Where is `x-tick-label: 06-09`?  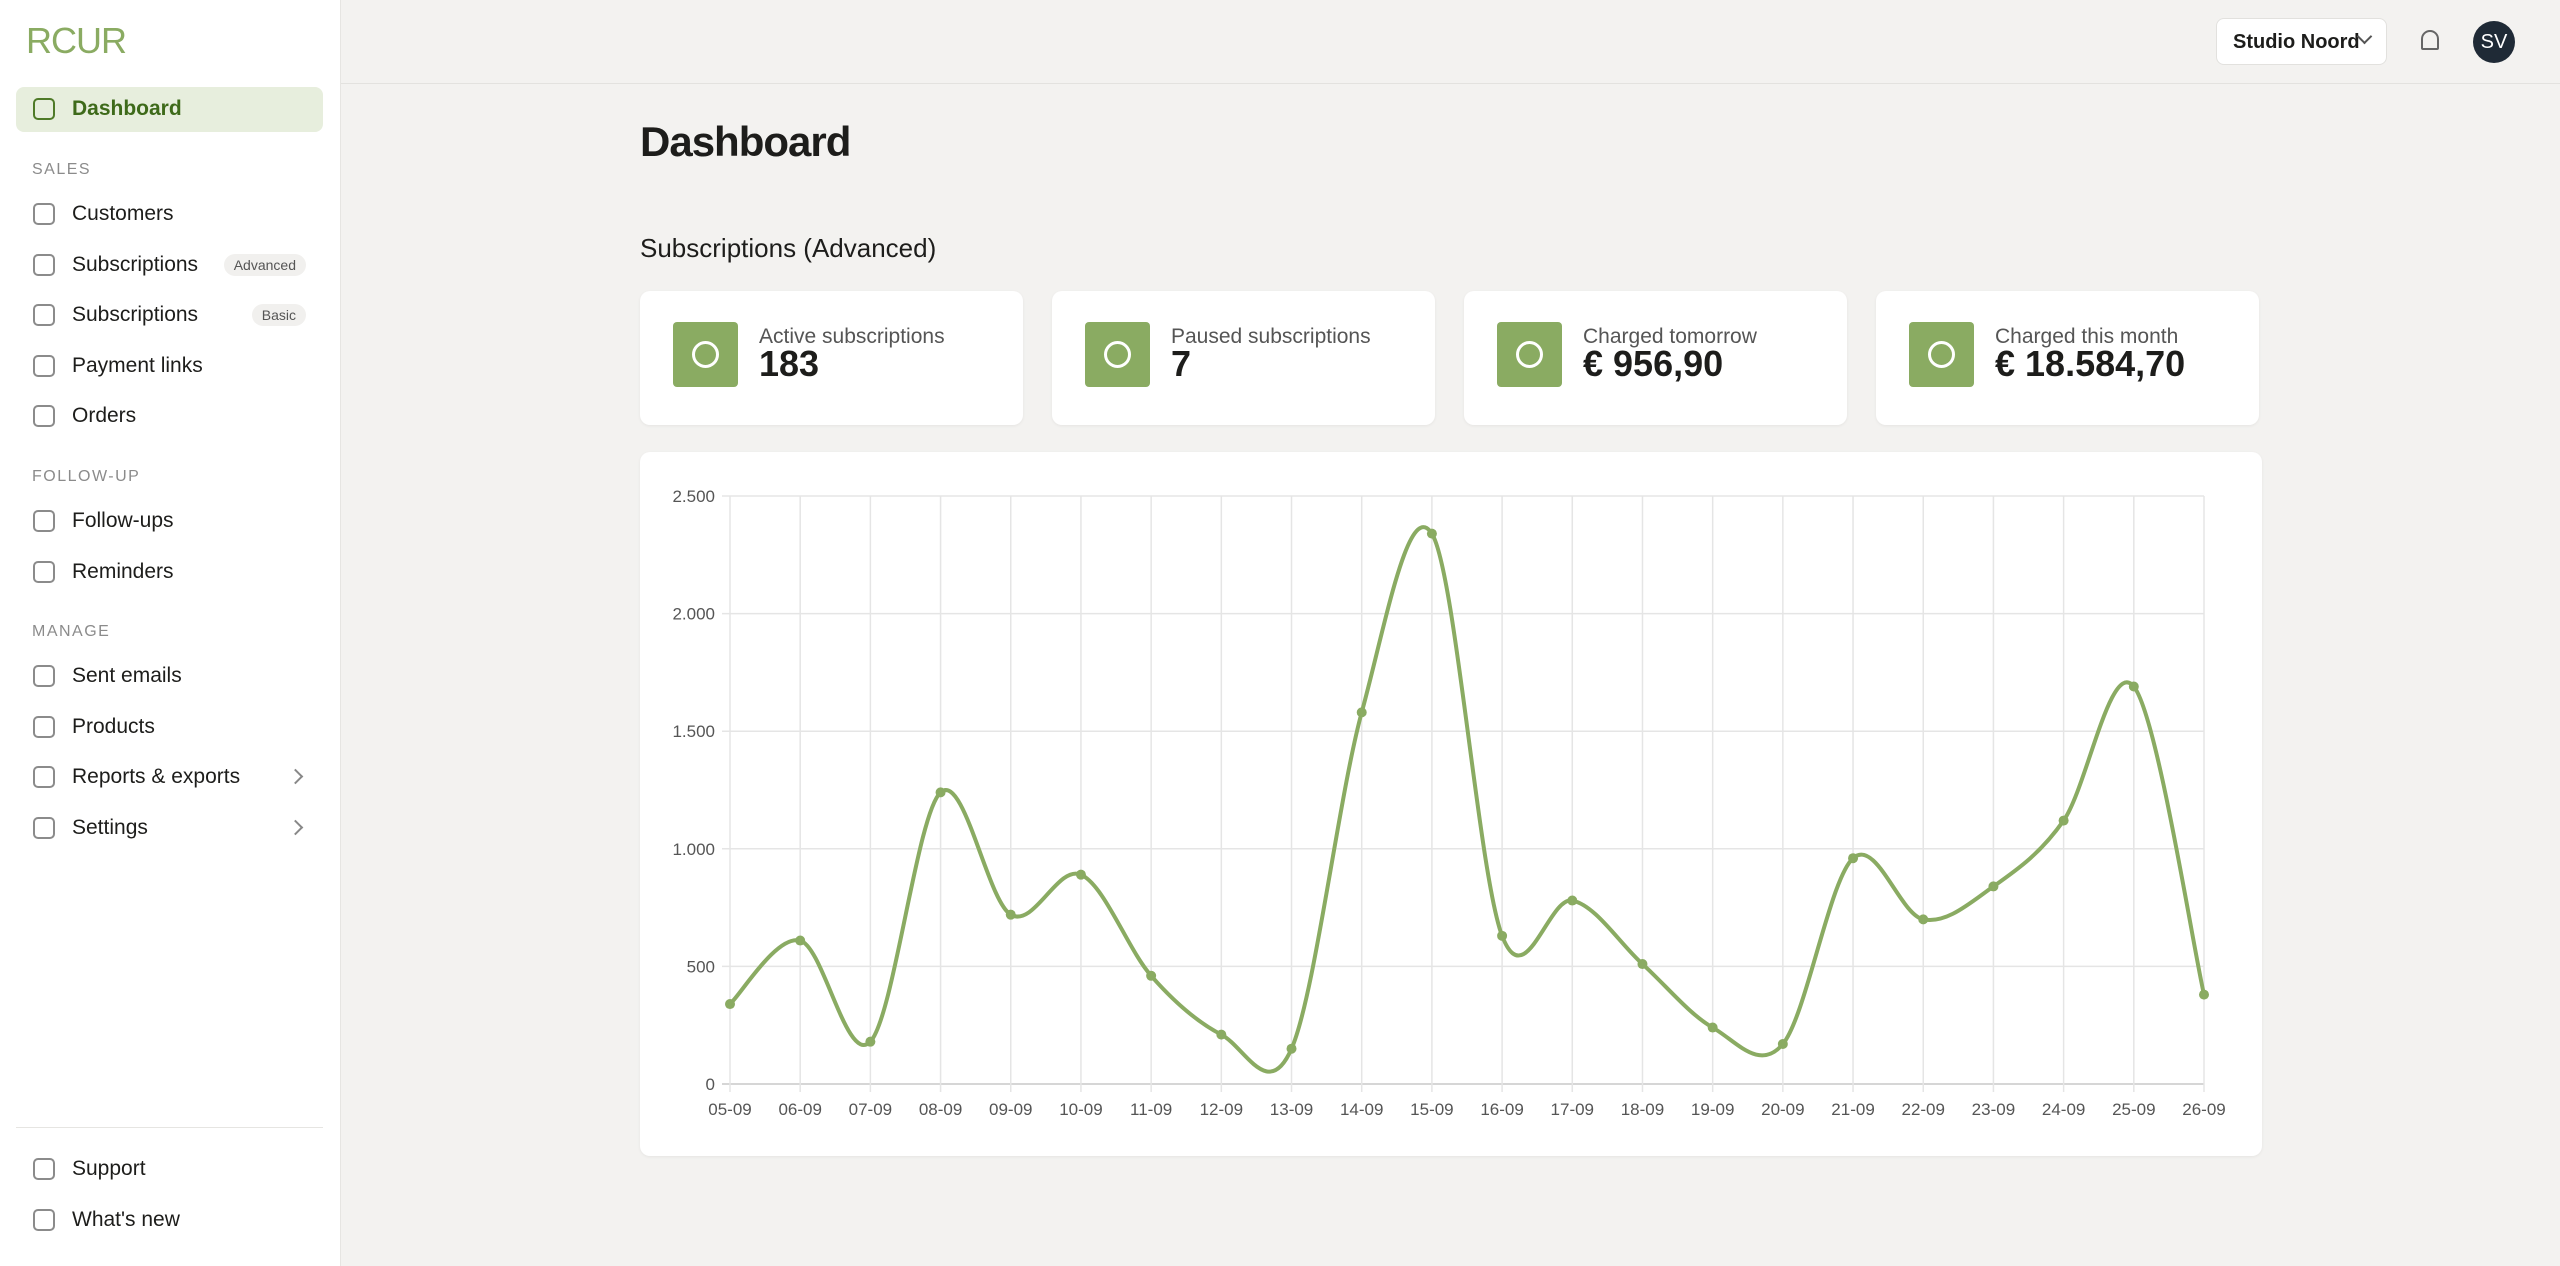
x-tick-label: 06-09 is located at coordinates (799, 1109).